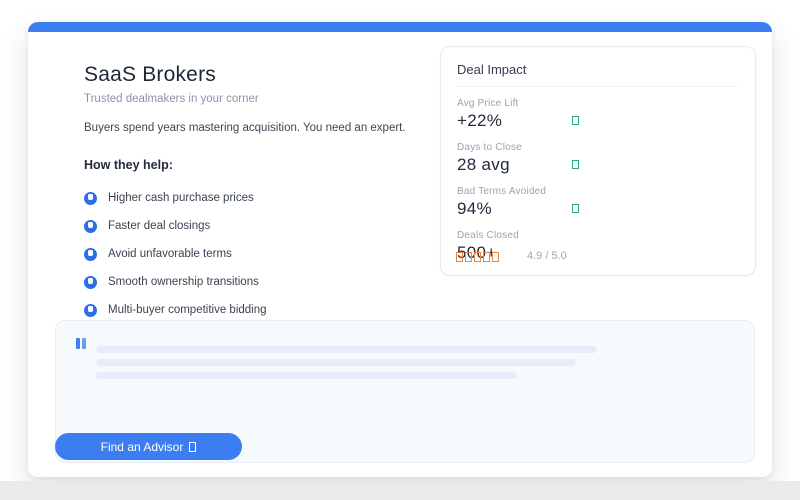  I want to click on list-item: Smooth ownership transitions, so click(264, 282).